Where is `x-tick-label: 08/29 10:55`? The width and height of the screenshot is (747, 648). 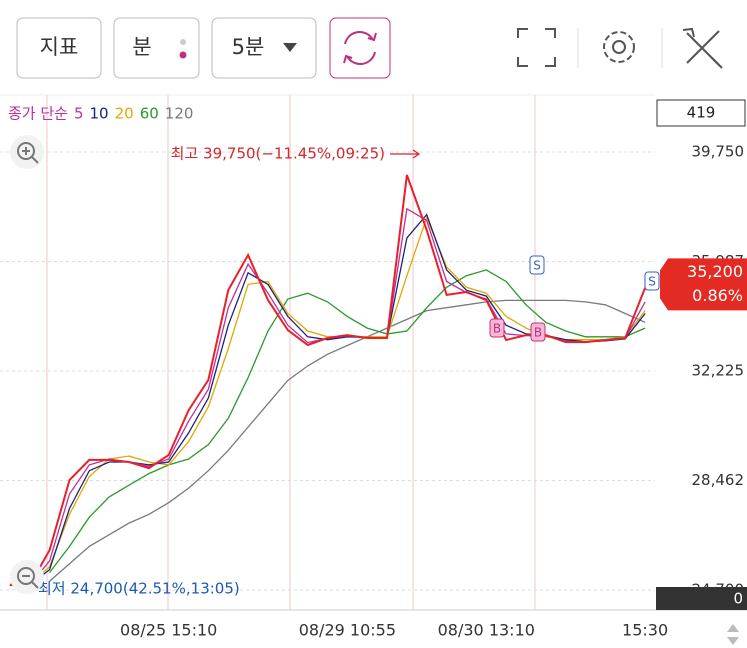
x-tick-label: 08/29 10:55 is located at coordinates (347, 630).